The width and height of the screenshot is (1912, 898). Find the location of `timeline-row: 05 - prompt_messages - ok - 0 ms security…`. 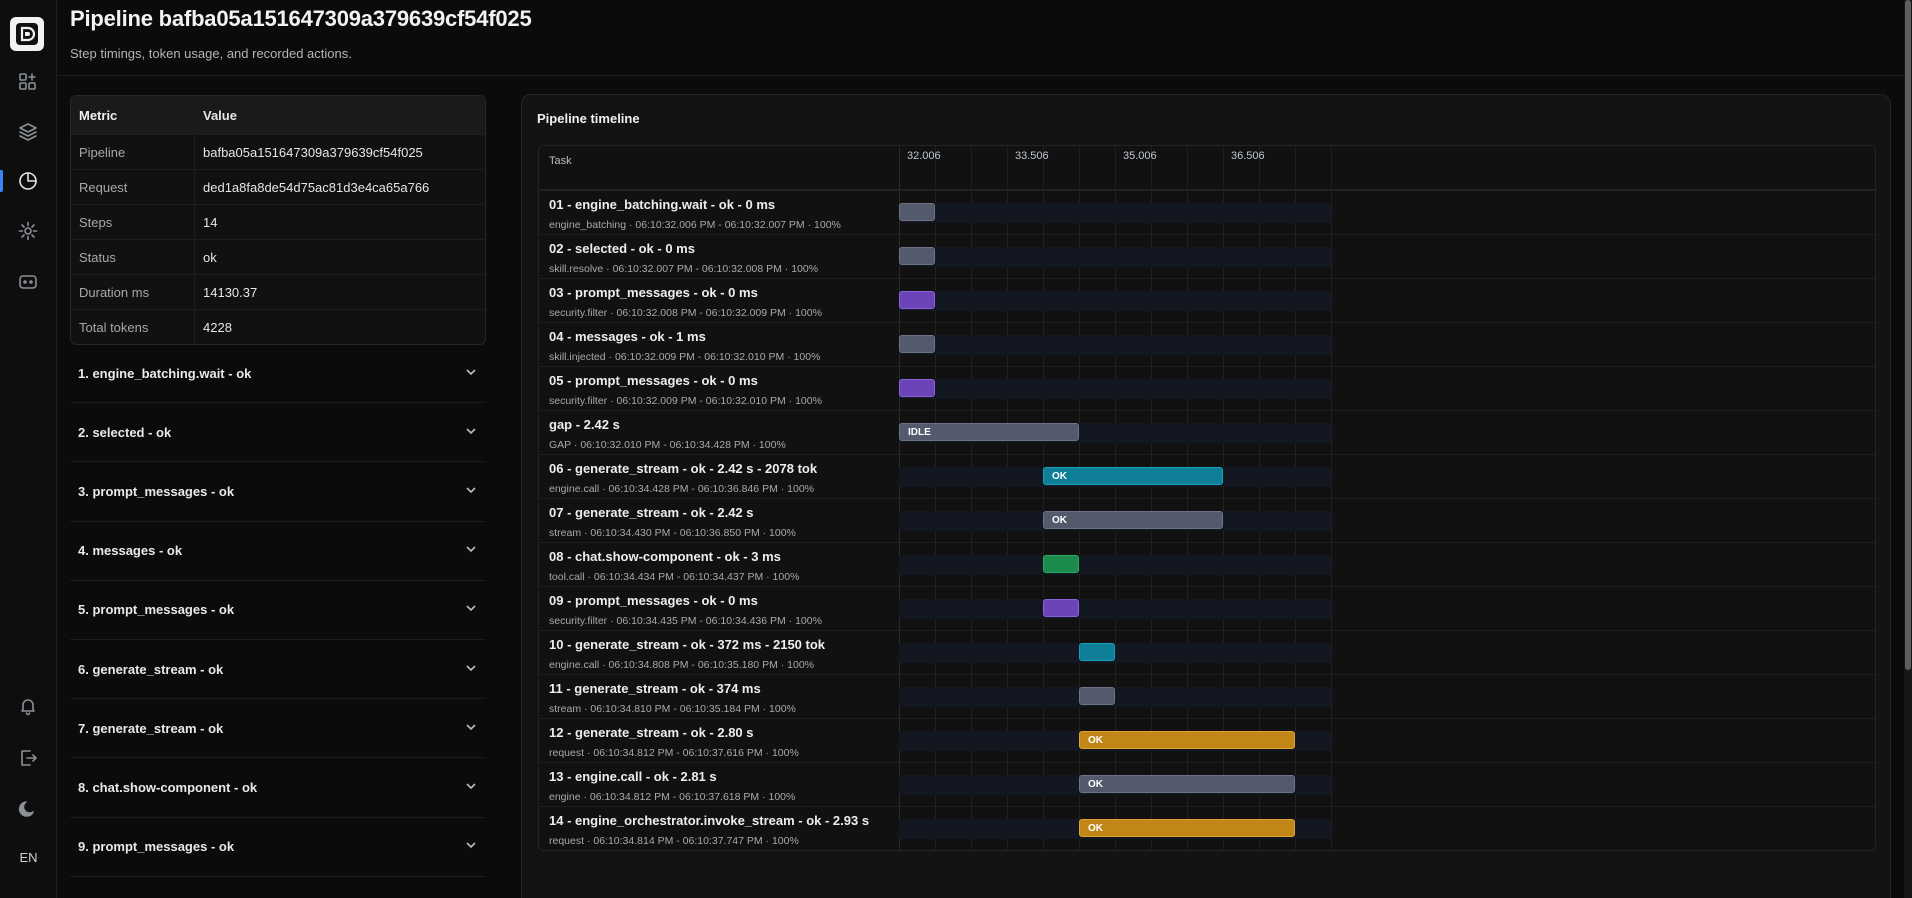

timeline-row: 05 - prompt_messages - ok - 0 ms security… is located at coordinates (1207, 388).